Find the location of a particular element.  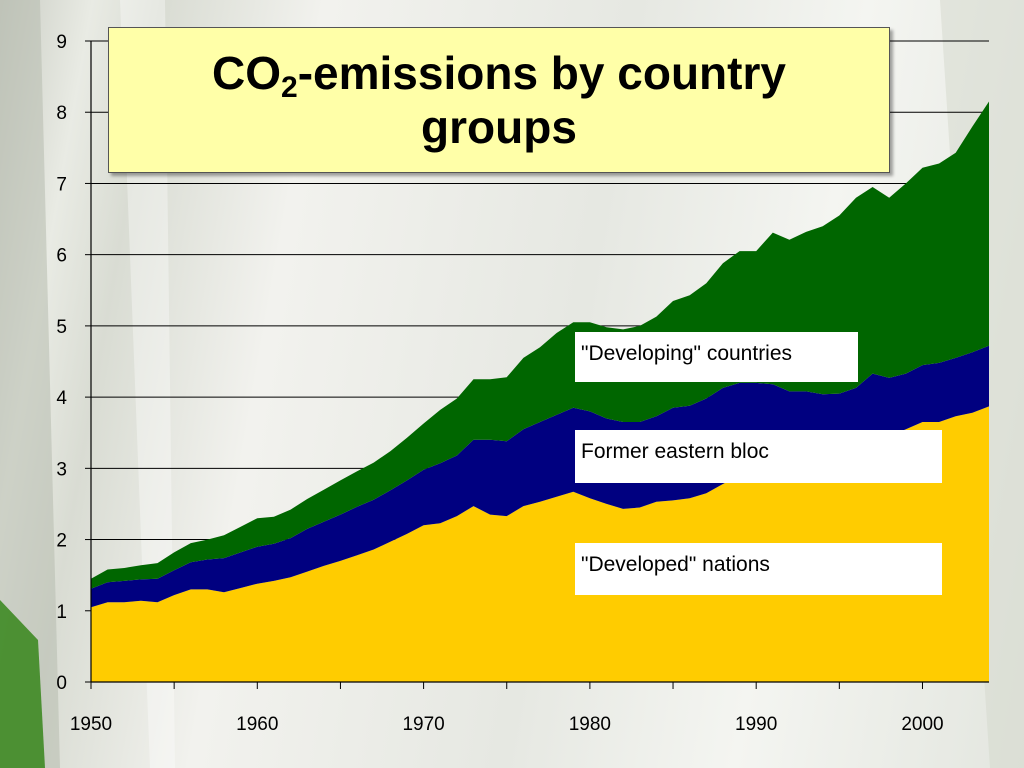

y-tick-label: 1 is located at coordinates (61, 612).